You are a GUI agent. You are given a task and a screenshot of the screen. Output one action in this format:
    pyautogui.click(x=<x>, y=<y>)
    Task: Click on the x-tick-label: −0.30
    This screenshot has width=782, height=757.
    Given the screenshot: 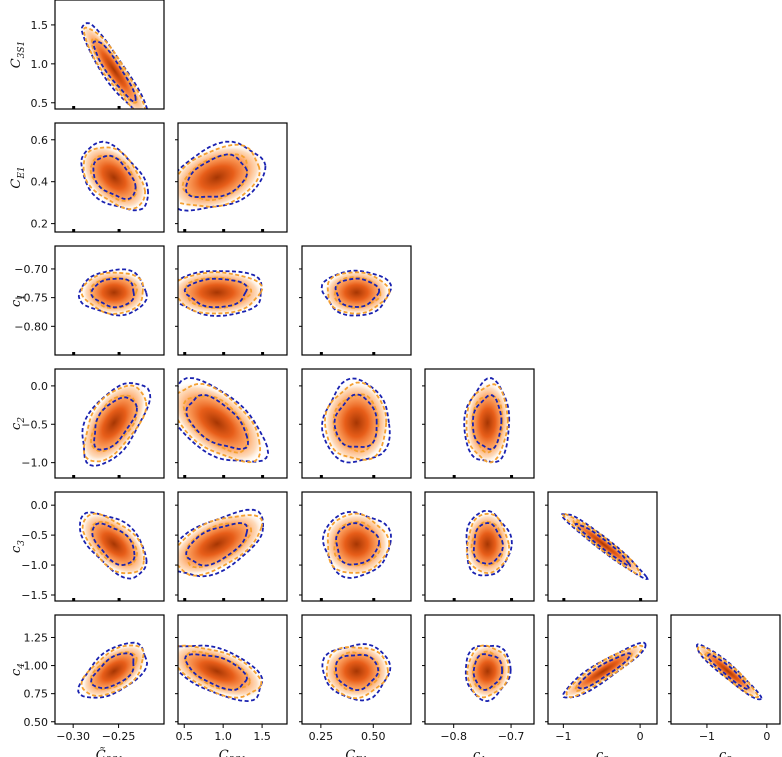 What is the action you would take?
    pyautogui.click(x=73, y=736)
    